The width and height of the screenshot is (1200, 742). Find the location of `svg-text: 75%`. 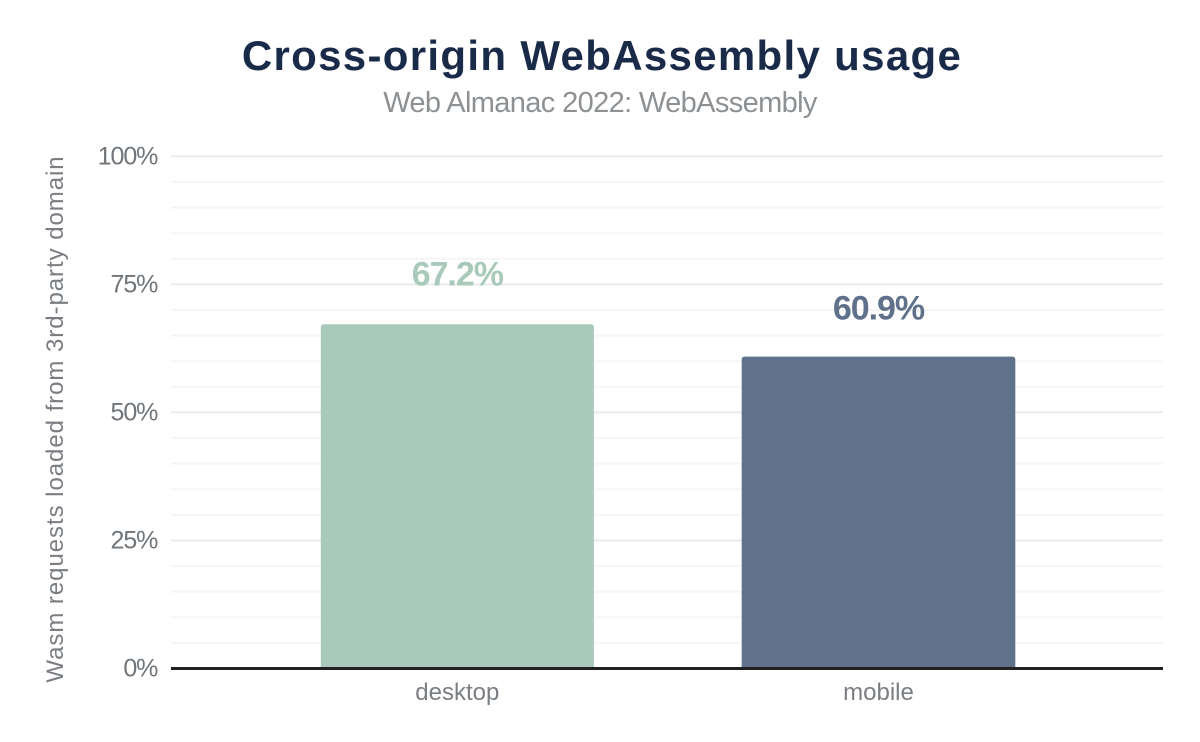

svg-text: 75% is located at coordinates (135, 284).